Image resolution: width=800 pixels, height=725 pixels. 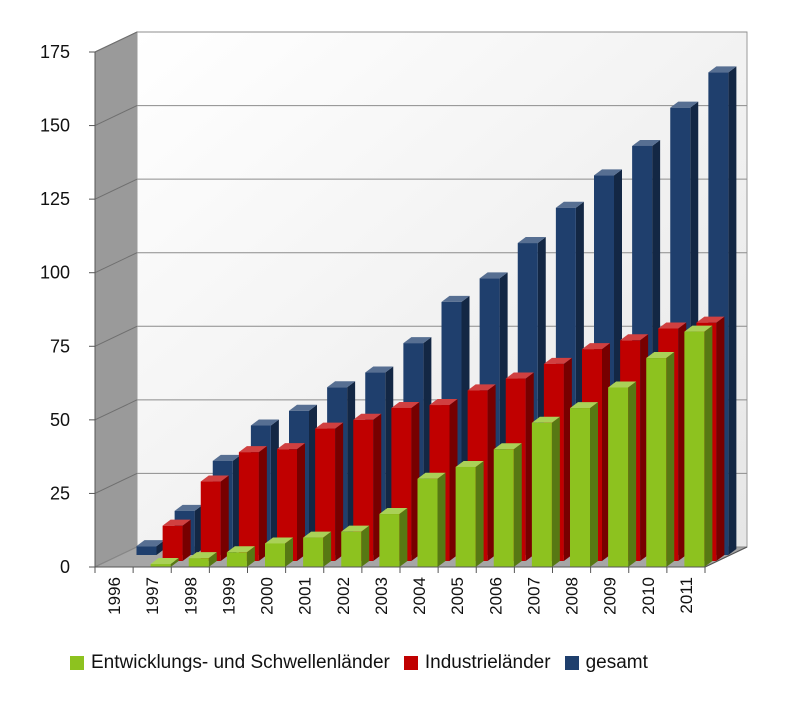 I want to click on x-tick-label: 2001, so click(x=305, y=596).